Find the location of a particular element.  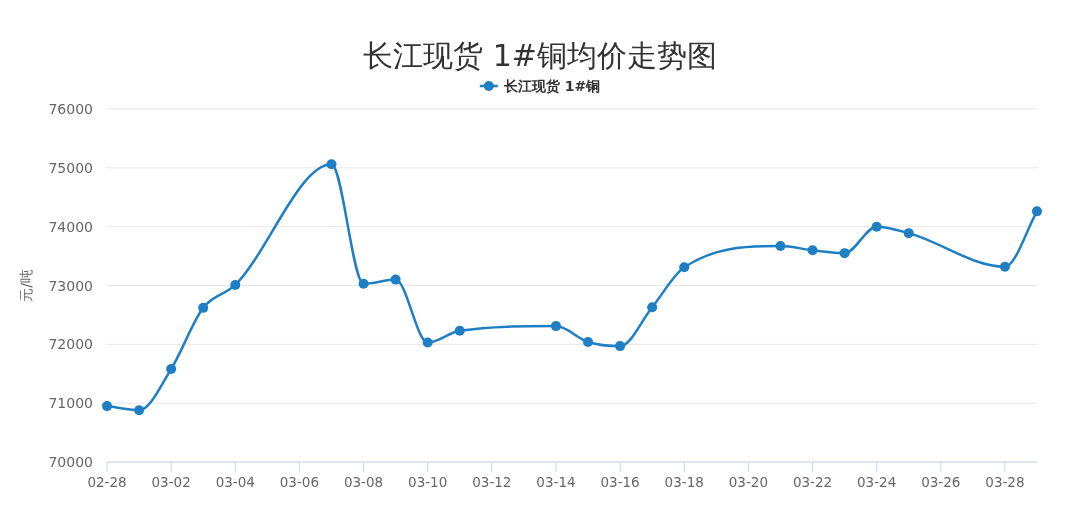

x-tick-label: 03-12 is located at coordinates (492, 482).